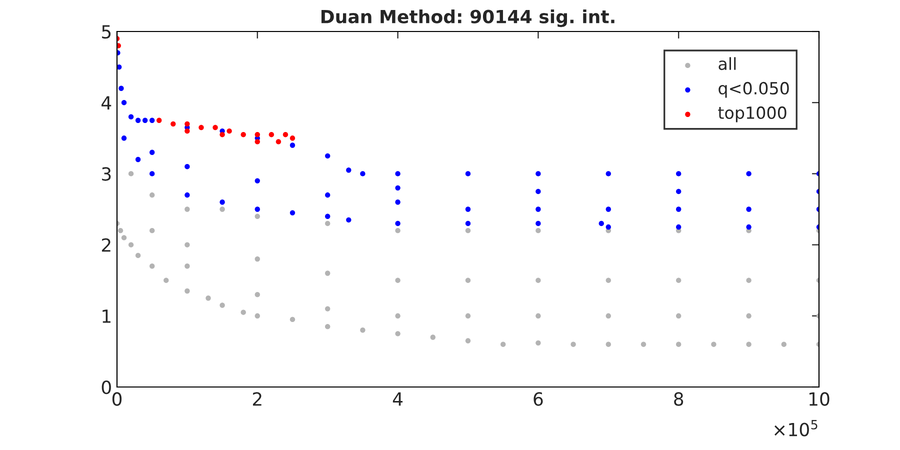 Image resolution: width=900 pixels, height=450 pixels. I want to click on x-tick-label: 0, so click(117, 399).